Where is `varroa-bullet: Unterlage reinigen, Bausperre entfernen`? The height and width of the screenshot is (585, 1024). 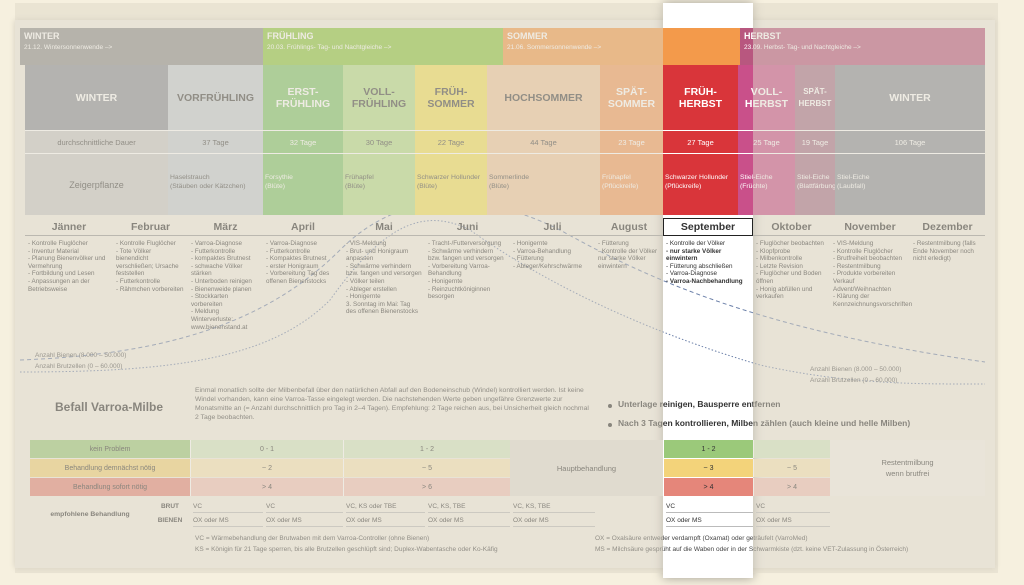 varroa-bullet: Unterlage reinigen, Bausperre entfernen is located at coordinates (699, 404).